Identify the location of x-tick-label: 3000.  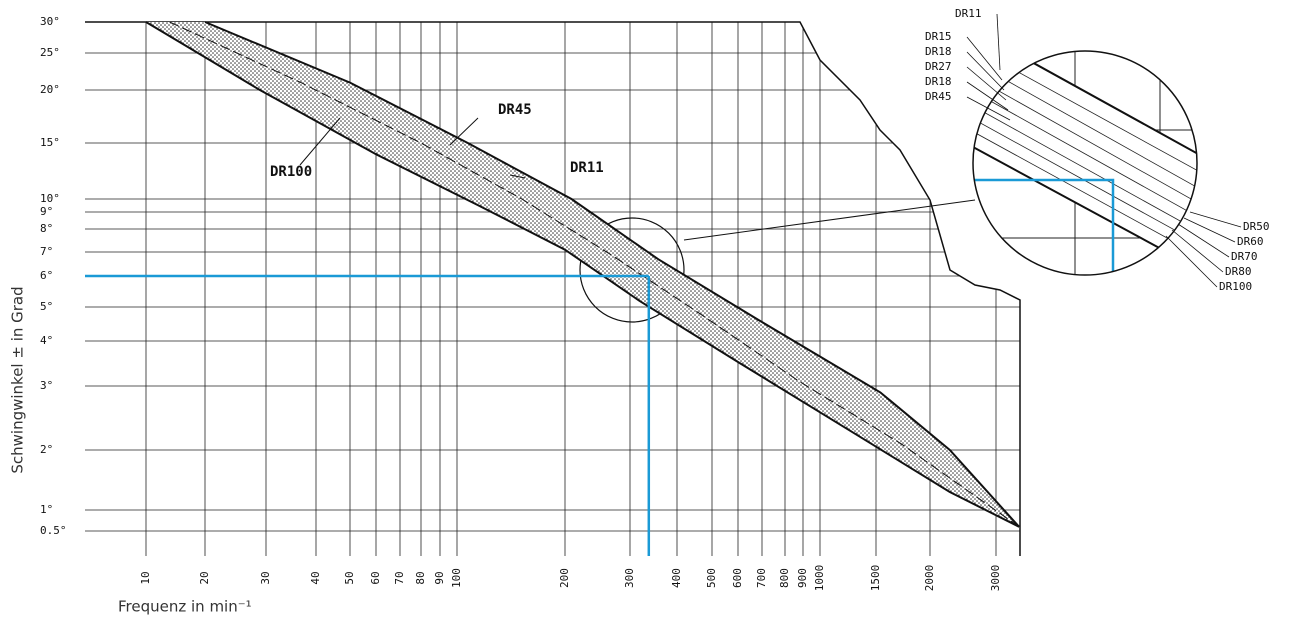
(995, 578).